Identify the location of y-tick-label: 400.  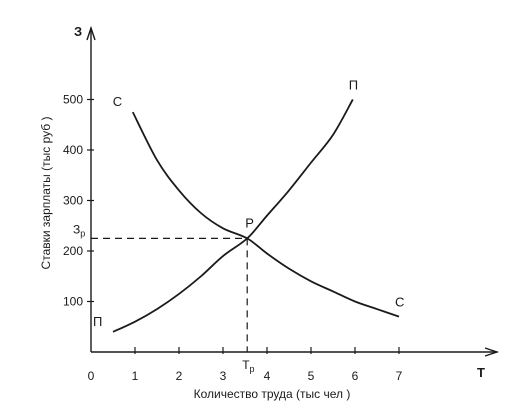
(73, 150).